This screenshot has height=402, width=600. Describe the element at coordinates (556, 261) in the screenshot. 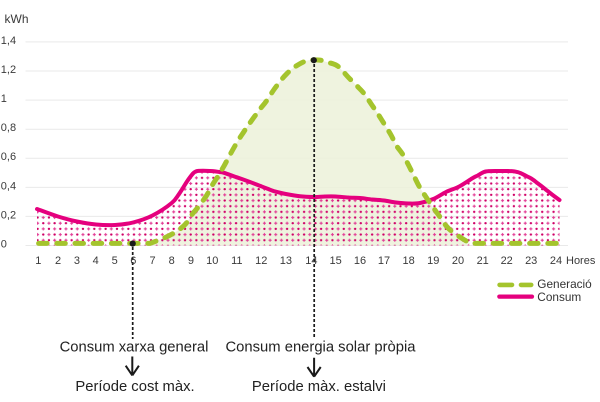

I see `svg-text: 24` at that location.